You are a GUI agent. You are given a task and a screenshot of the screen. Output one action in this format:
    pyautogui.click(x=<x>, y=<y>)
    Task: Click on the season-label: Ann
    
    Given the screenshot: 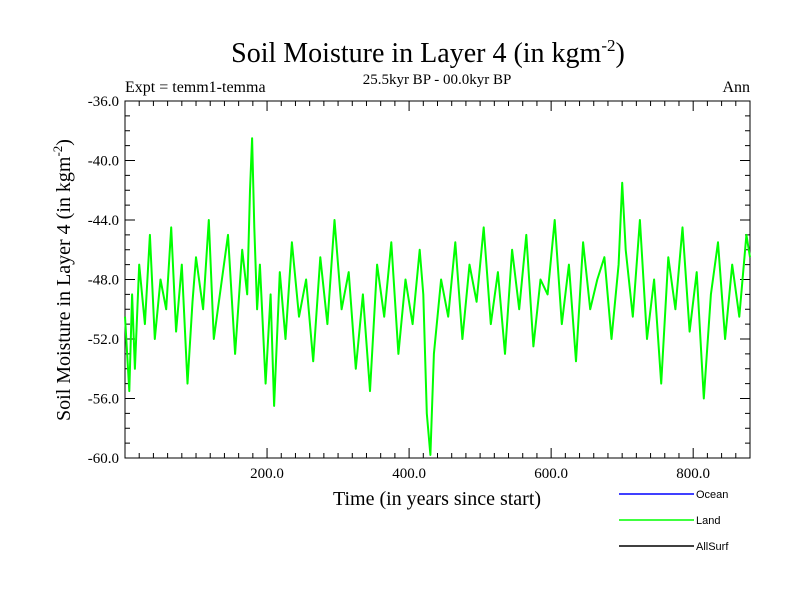 What is the action you would take?
    pyautogui.click(x=736, y=87)
    